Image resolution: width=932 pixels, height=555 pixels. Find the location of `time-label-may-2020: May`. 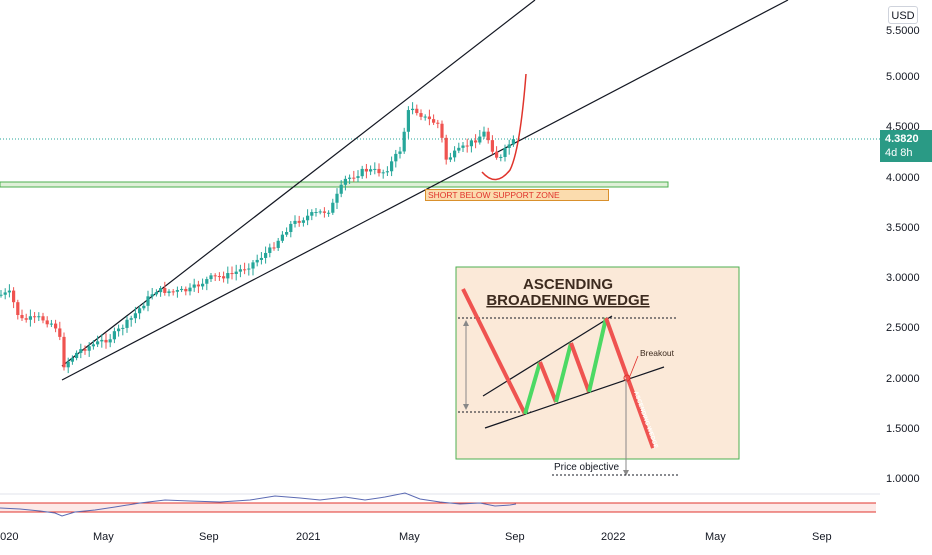

time-label-may-2020: May is located at coordinates (103, 537).